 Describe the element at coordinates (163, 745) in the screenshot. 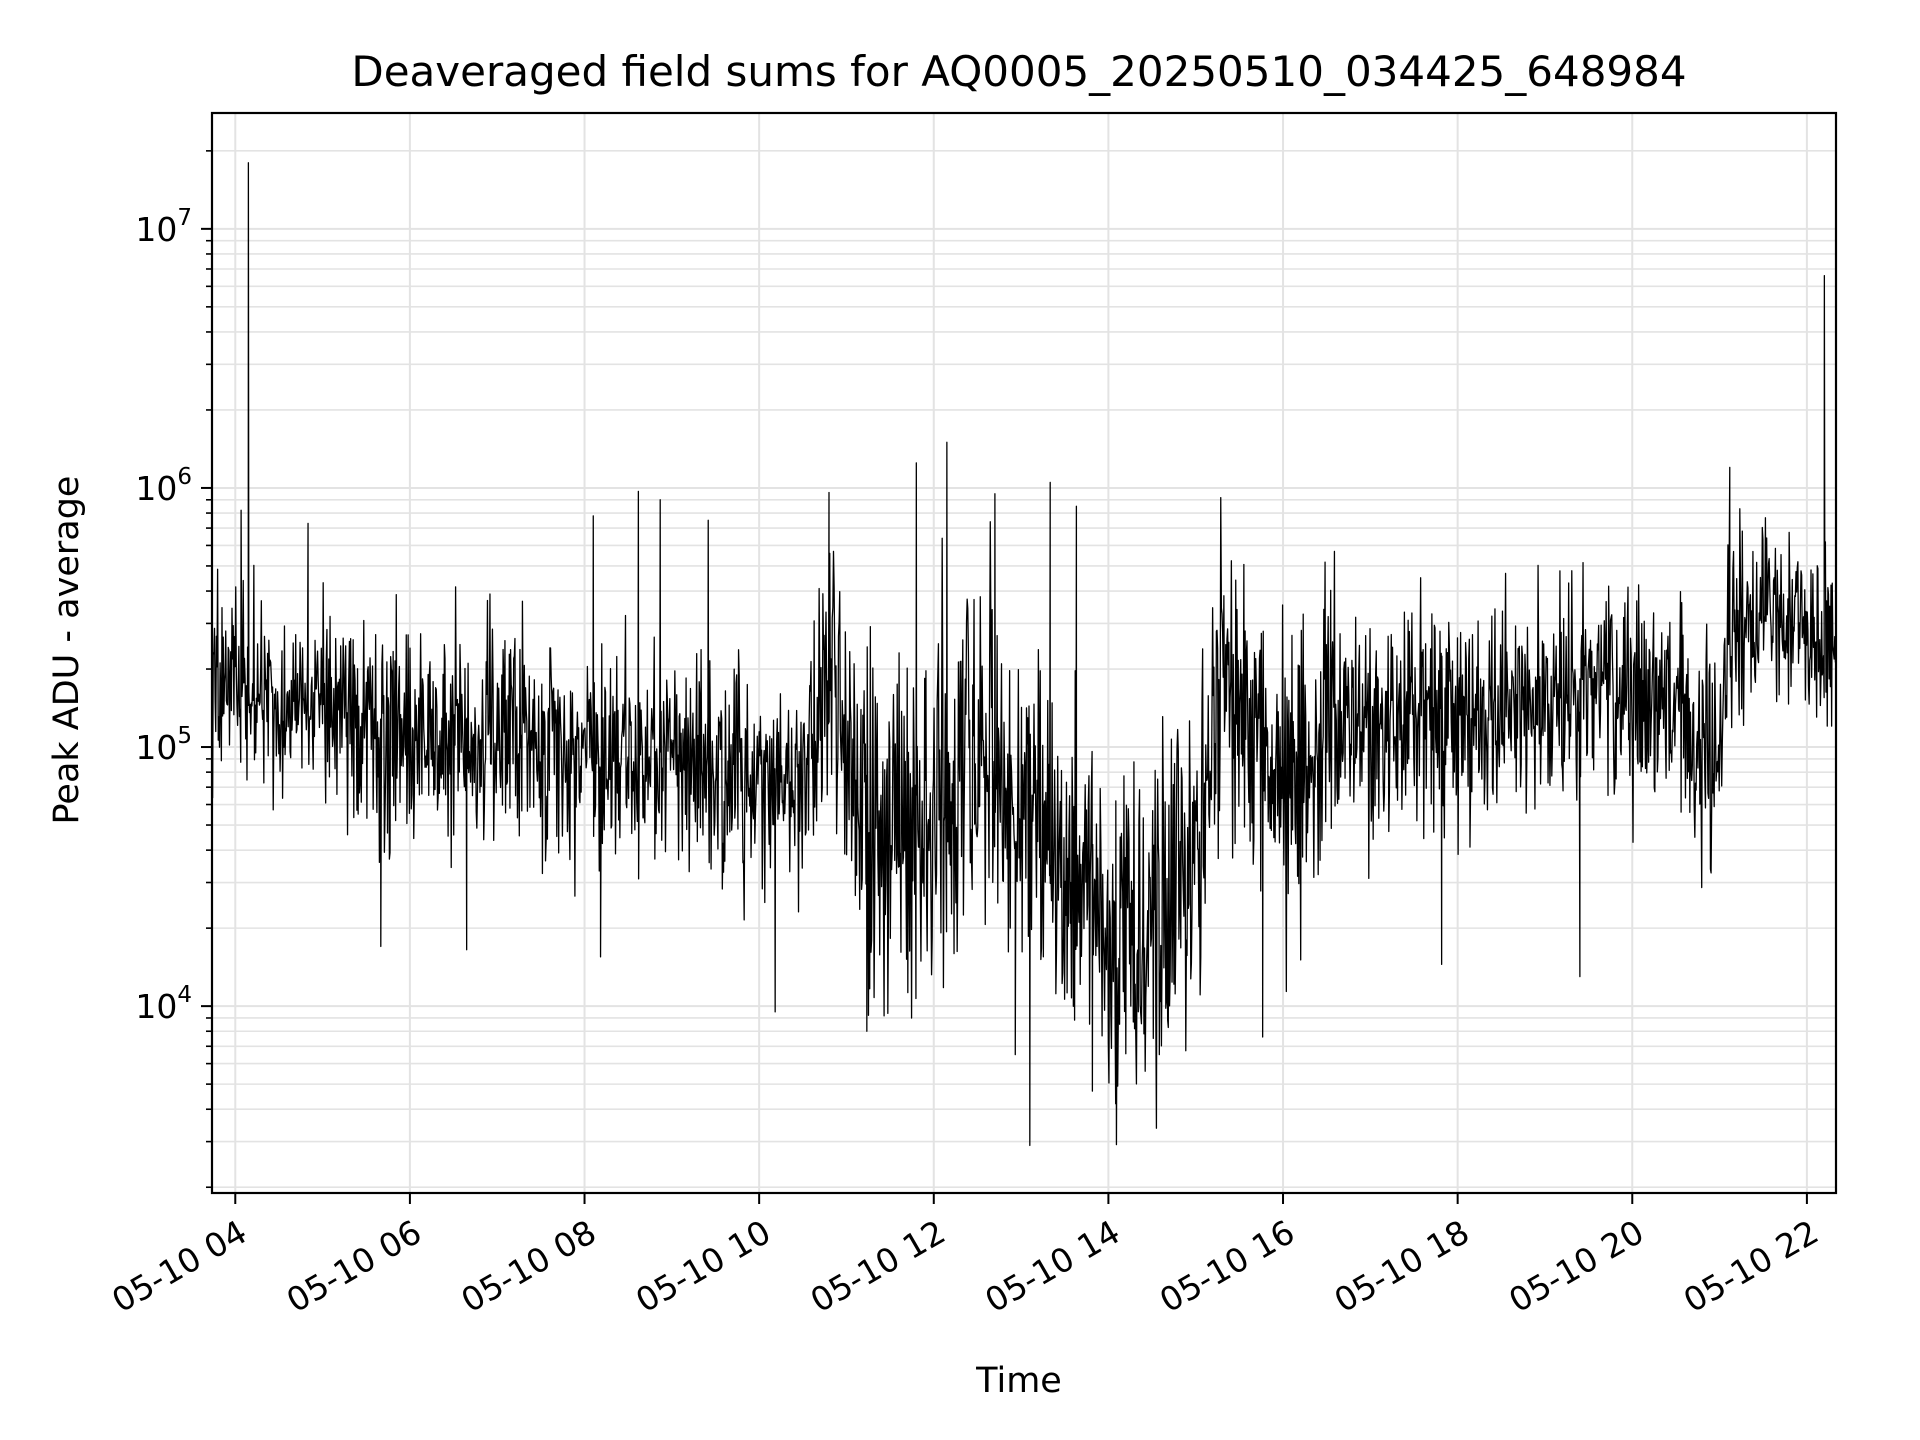

I see `y-tick-label: 10⁵` at that location.